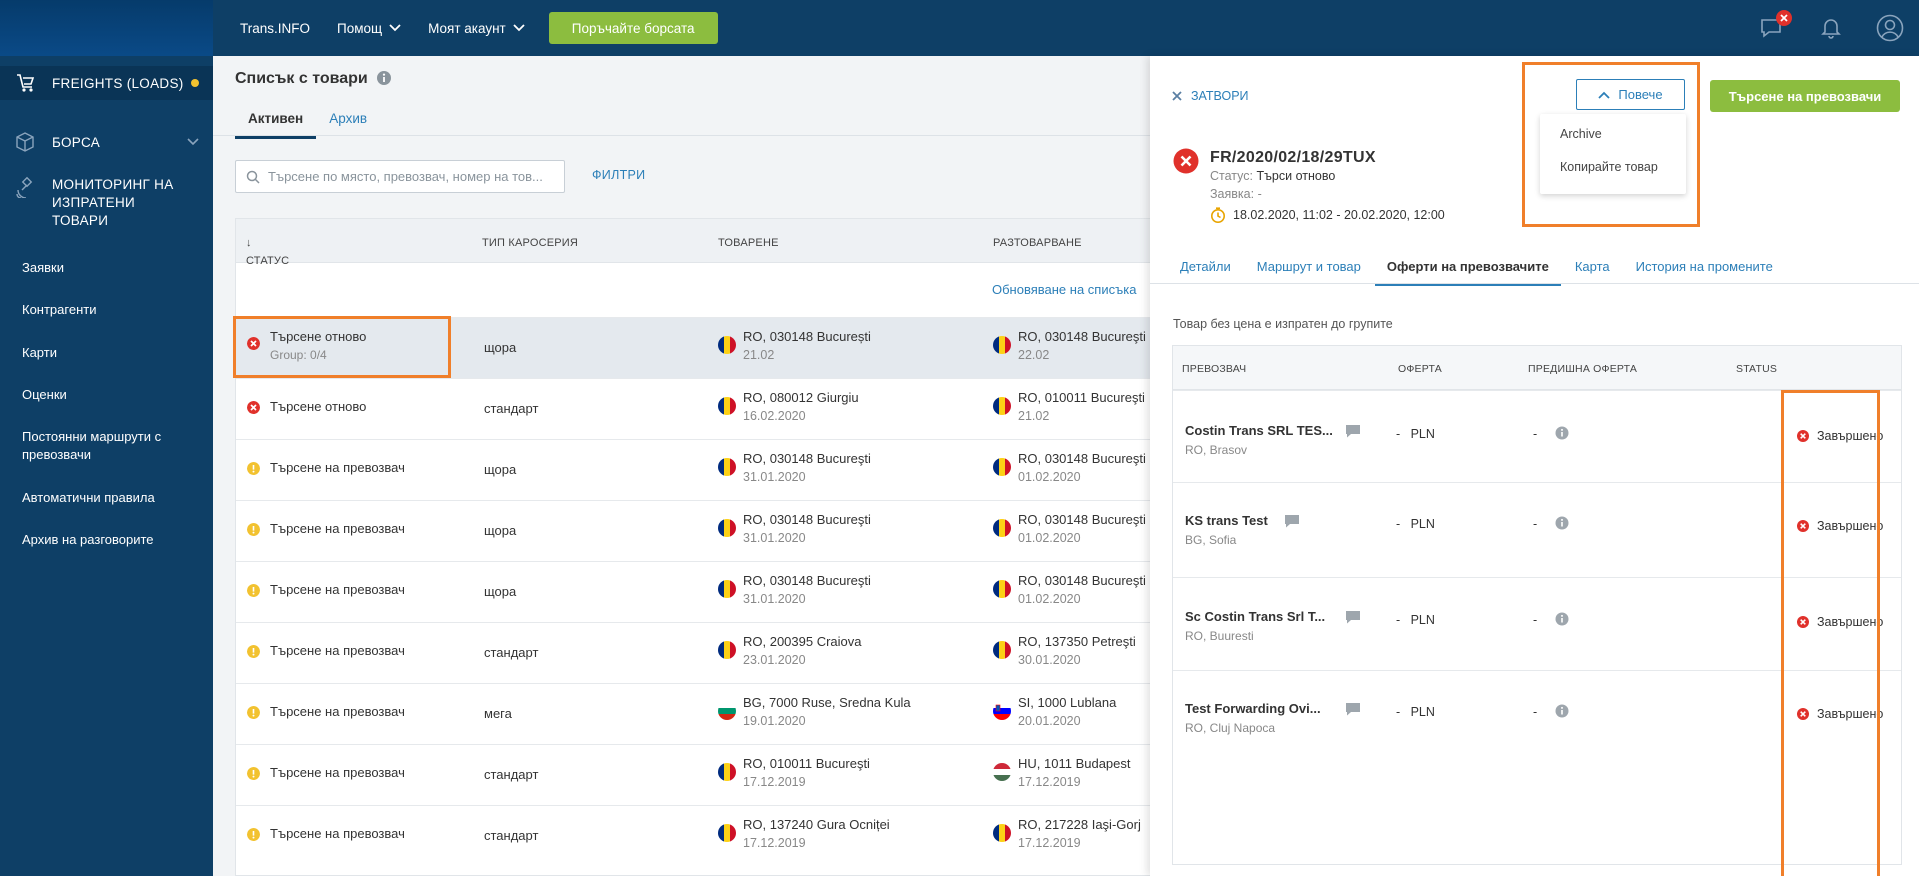 The width and height of the screenshot is (1919, 876). Describe the element at coordinates (1084, 406) in the screenshot. I see `unloading-place: RO, 010011 Bucureşti 21.02` at that location.